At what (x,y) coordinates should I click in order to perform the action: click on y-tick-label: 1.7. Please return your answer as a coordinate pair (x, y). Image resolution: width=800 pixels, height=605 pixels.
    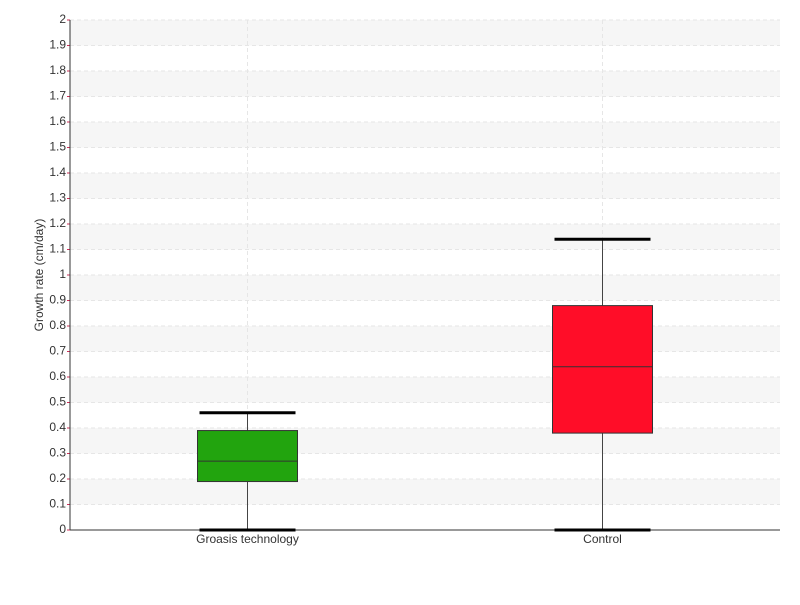
    Looking at the image, I should click on (57, 96).